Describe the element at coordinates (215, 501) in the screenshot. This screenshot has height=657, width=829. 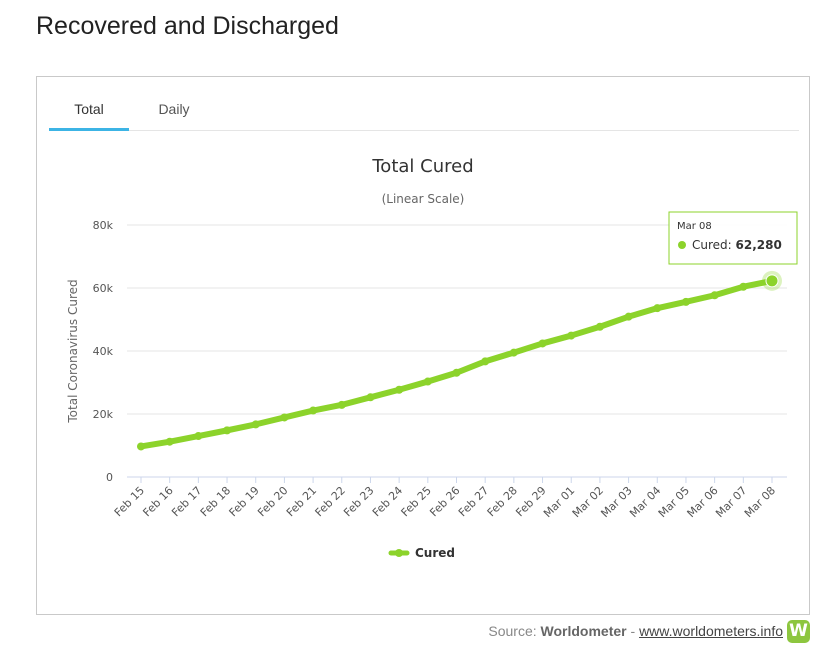
I see `x-tick-label: Feb 18` at that location.